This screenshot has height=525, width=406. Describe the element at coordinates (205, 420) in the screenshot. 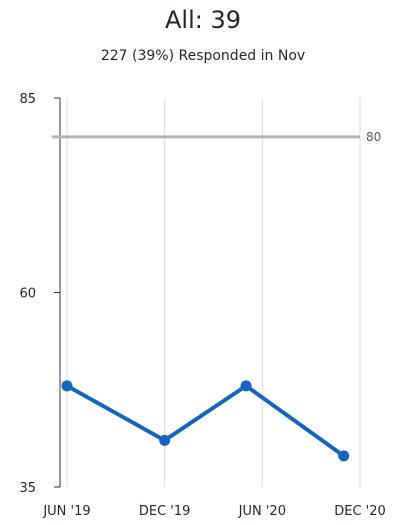

I see `series-line` at that location.